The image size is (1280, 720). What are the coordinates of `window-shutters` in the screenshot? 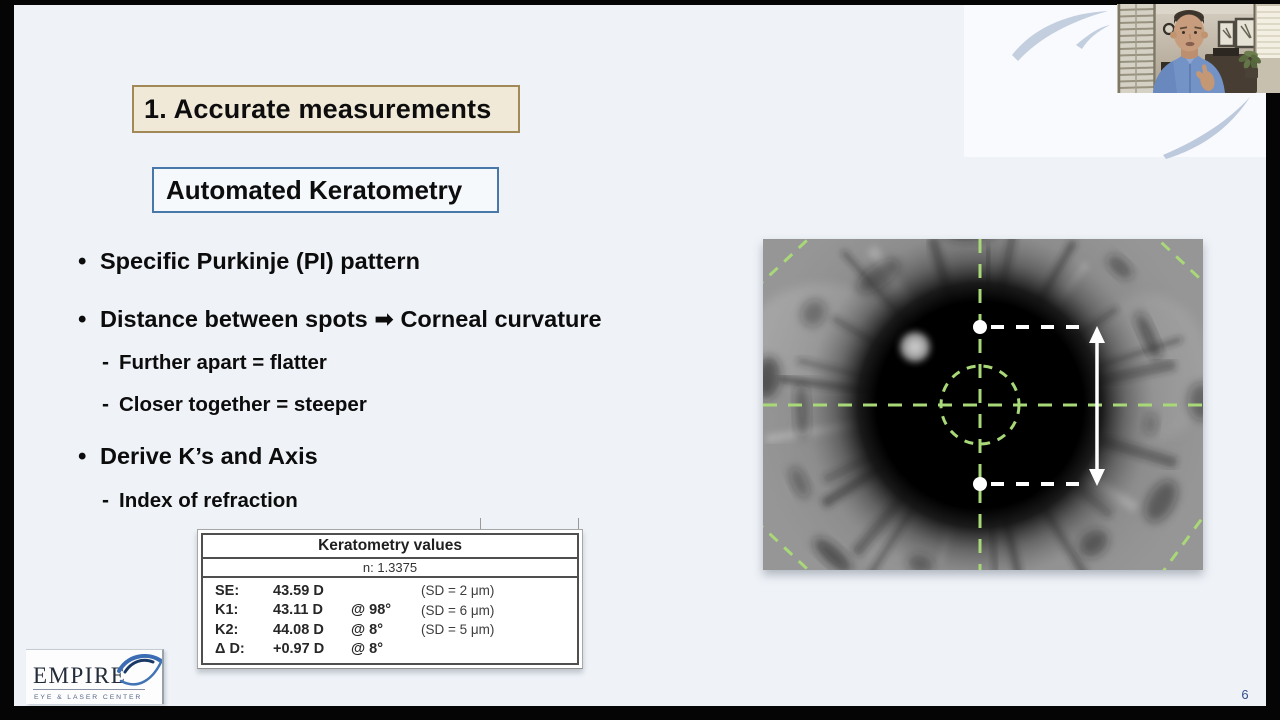 It's located at (1136, 48).